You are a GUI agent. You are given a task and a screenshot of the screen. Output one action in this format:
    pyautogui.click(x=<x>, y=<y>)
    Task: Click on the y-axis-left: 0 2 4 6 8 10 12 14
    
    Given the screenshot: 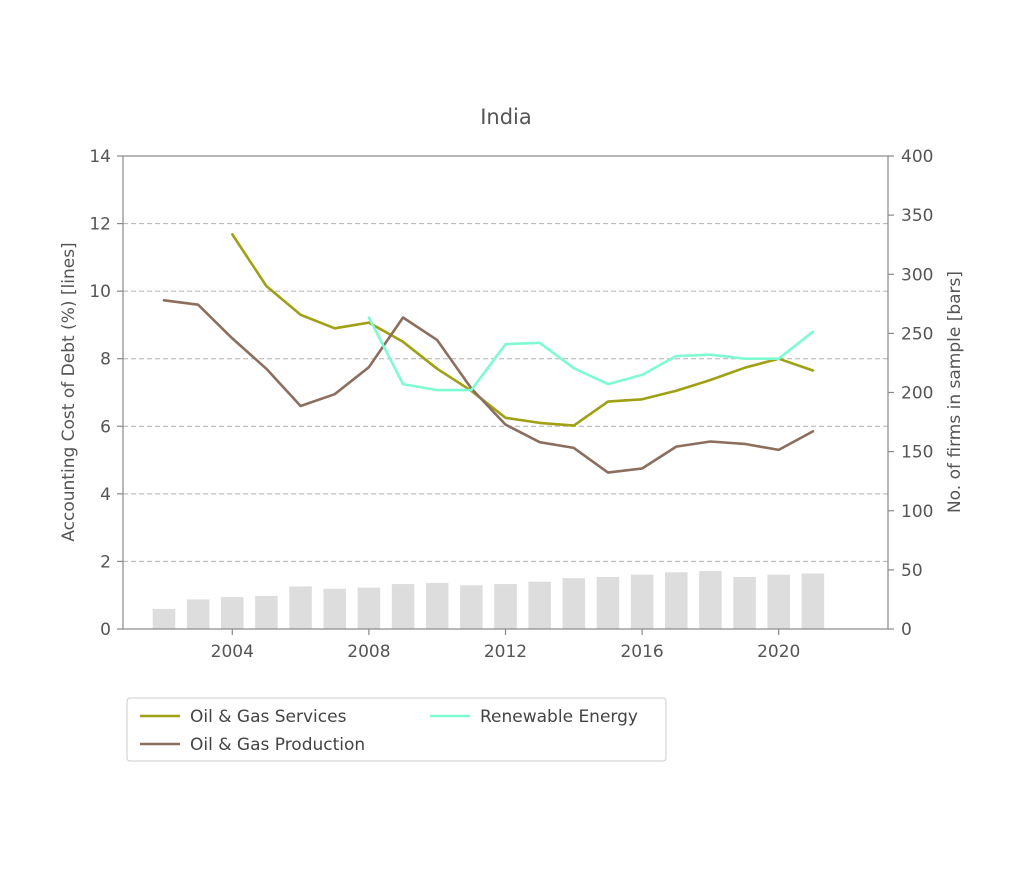 What is the action you would take?
    pyautogui.click(x=106, y=393)
    